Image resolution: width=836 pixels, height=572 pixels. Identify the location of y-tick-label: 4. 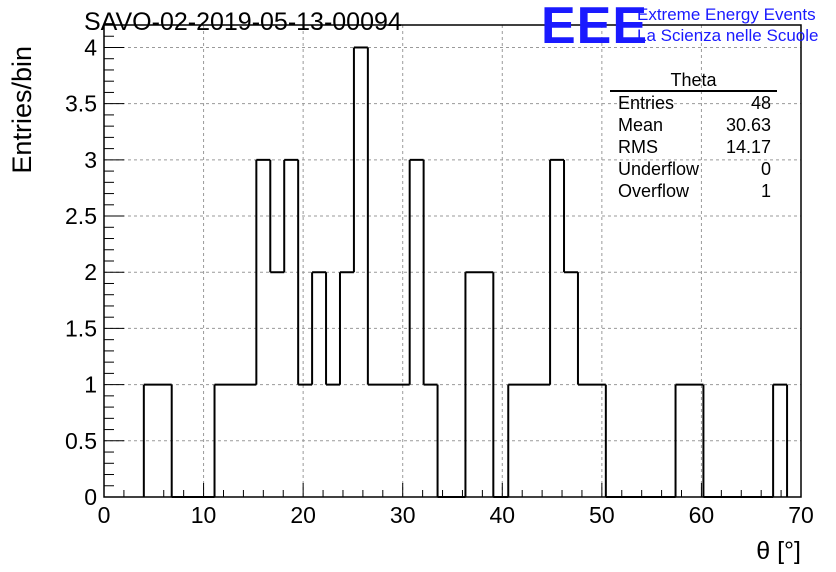
(90, 47).